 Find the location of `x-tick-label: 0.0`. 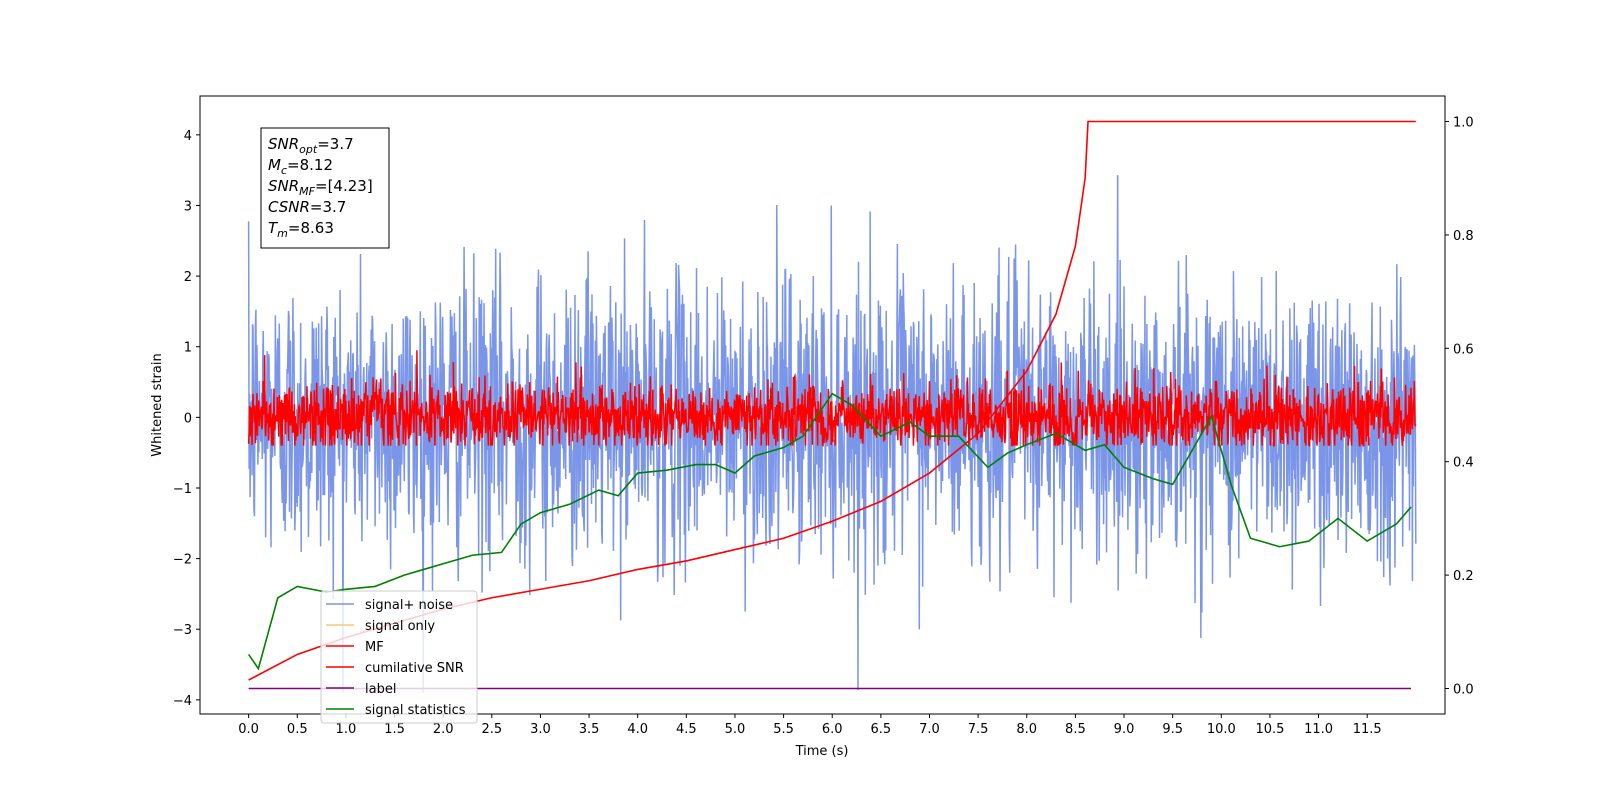

x-tick-label: 0.0 is located at coordinates (248, 729).